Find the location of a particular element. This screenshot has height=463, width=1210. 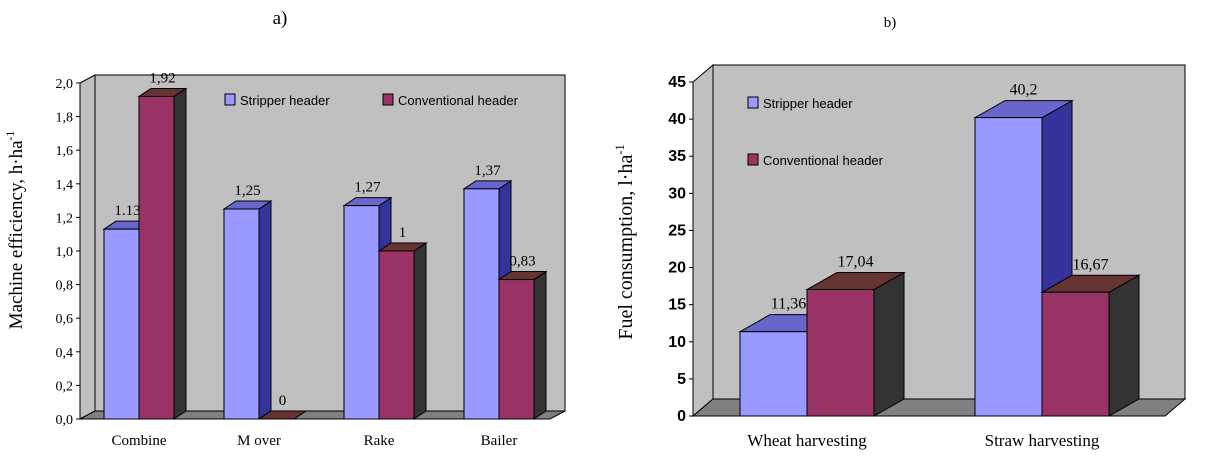

y-tick-label: 1,0 is located at coordinates (65, 252).